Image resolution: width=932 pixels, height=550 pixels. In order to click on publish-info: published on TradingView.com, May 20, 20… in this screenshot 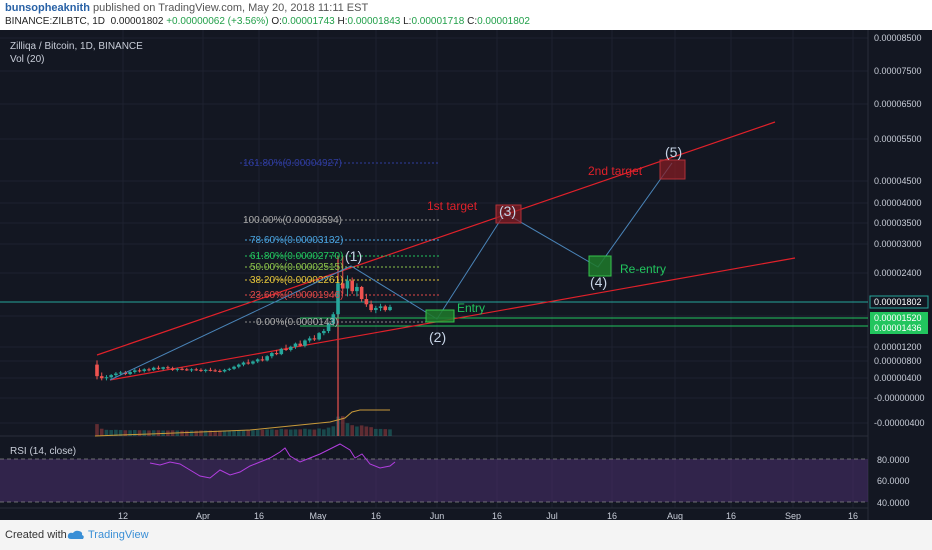, I will do `click(231, 8)`.